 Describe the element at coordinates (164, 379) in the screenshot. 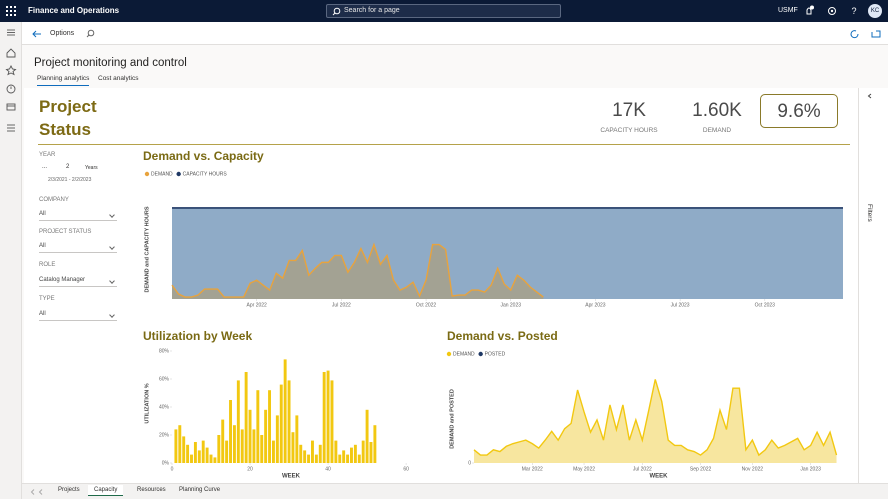

I see `y-tick-label: 60%` at that location.